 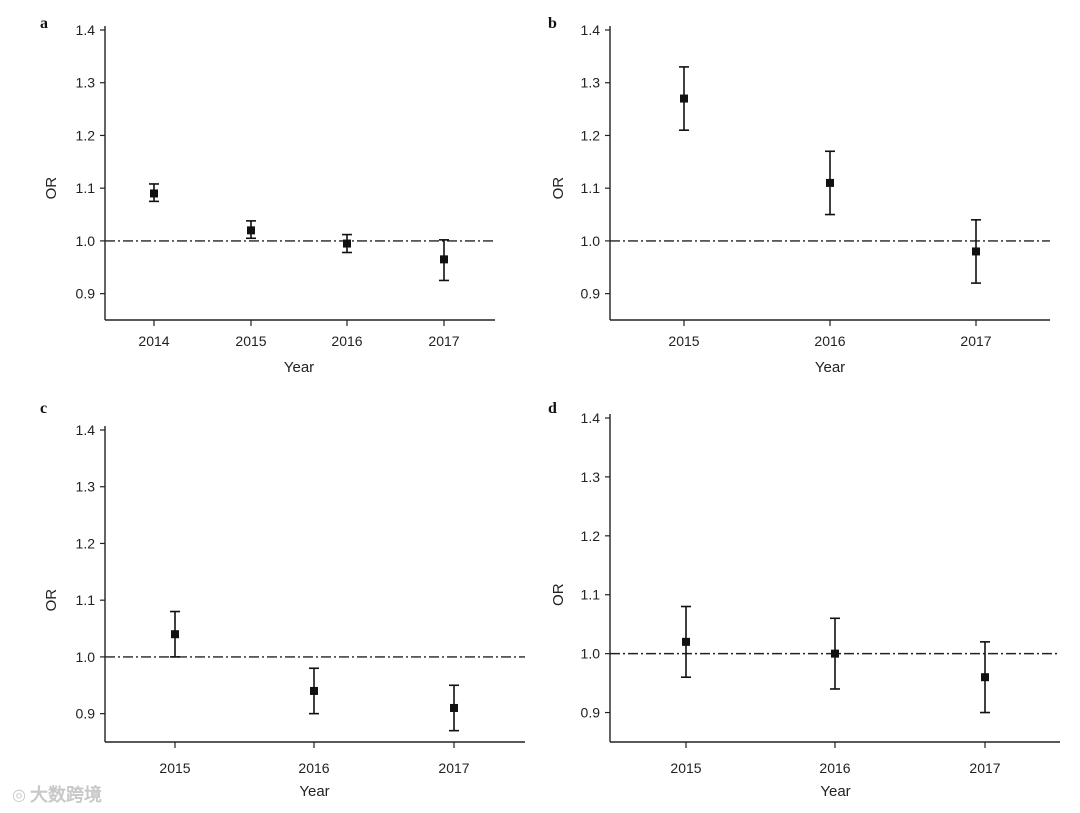 I want to click on weibo-icon: ◎, so click(x=19, y=794).